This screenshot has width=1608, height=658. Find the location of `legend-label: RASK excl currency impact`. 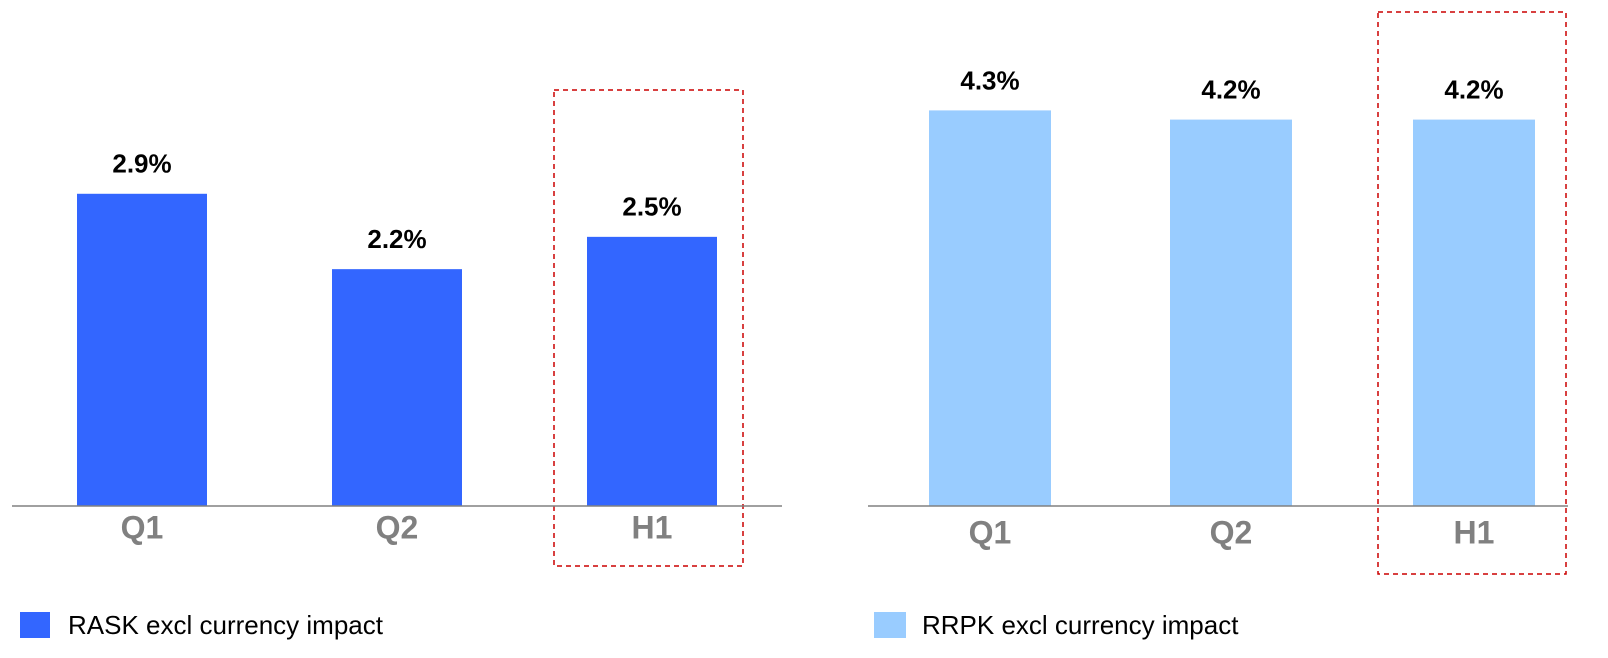

legend-label: RASK excl currency impact is located at coordinates (226, 625).